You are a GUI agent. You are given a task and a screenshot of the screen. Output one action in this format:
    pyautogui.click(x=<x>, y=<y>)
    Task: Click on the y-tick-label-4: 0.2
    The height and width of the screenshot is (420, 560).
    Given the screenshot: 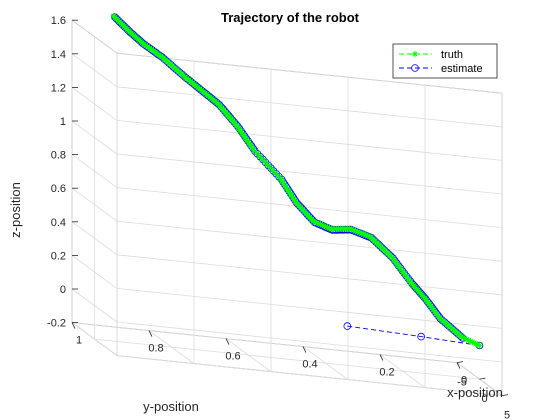 What is the action you would take?
    pyautogui.click(x=386, y=373)
    